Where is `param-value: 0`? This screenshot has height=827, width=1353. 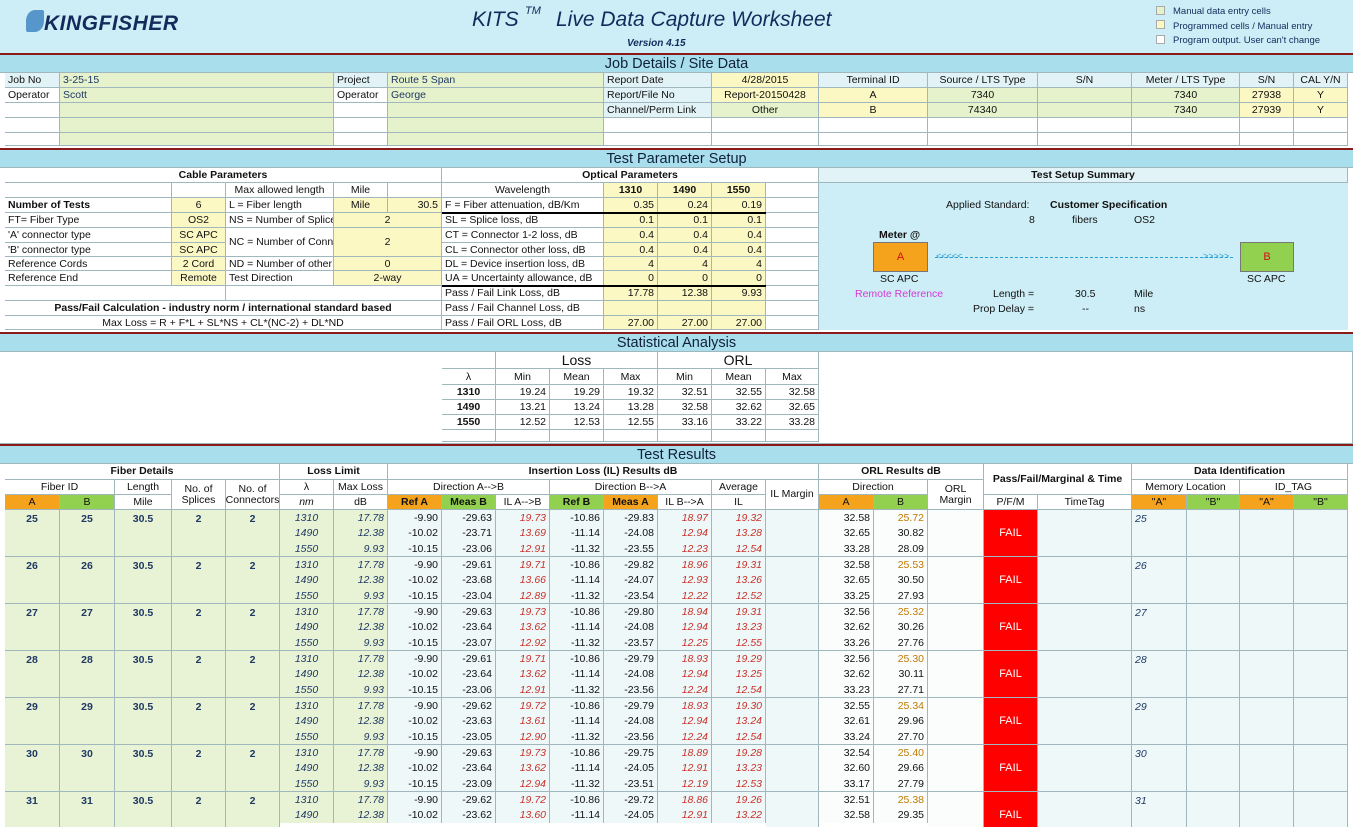
param-value: 0 is located at coordinates (631, 278).